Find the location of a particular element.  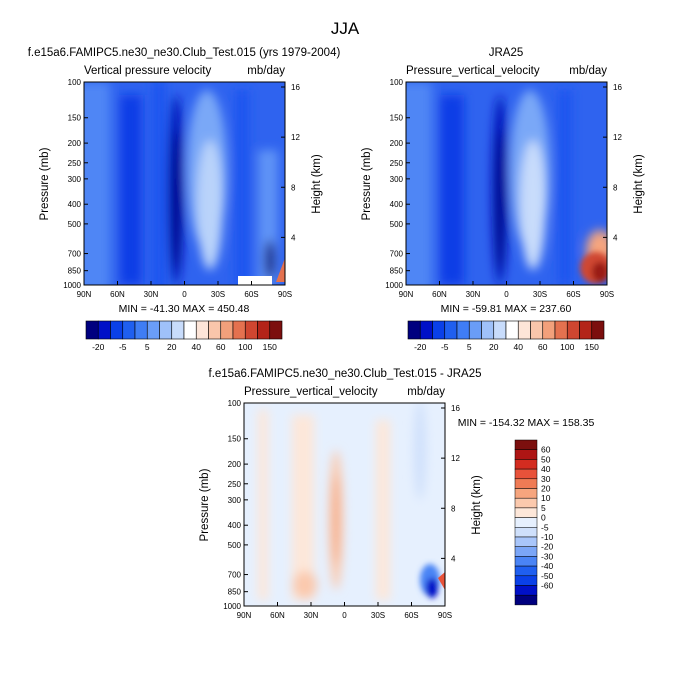

panel-jra25-y2tick-label: 12 is located at coordinates (617, 137).